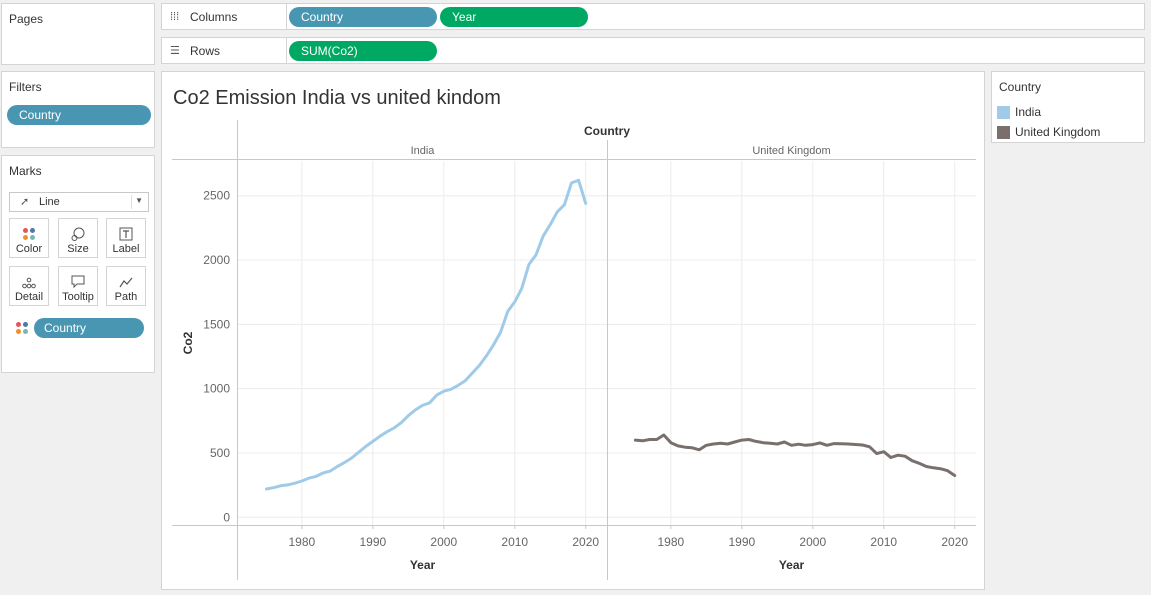  I want to click on rows-shelf-label: ☰ Rows, so click(195, 50).